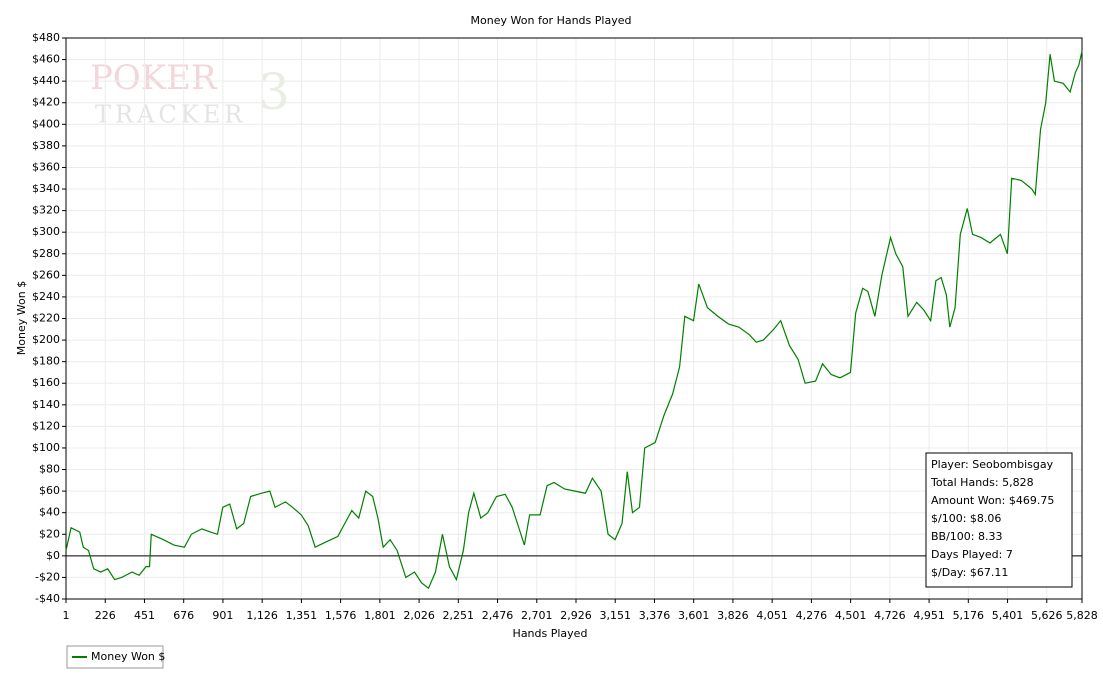 This screenshot has height=684, width=1103. What do you see at coordinates (1008, 615) in the screenshot?
I see `x-tick-label: 5,401` at bounding box center [1008, 615].